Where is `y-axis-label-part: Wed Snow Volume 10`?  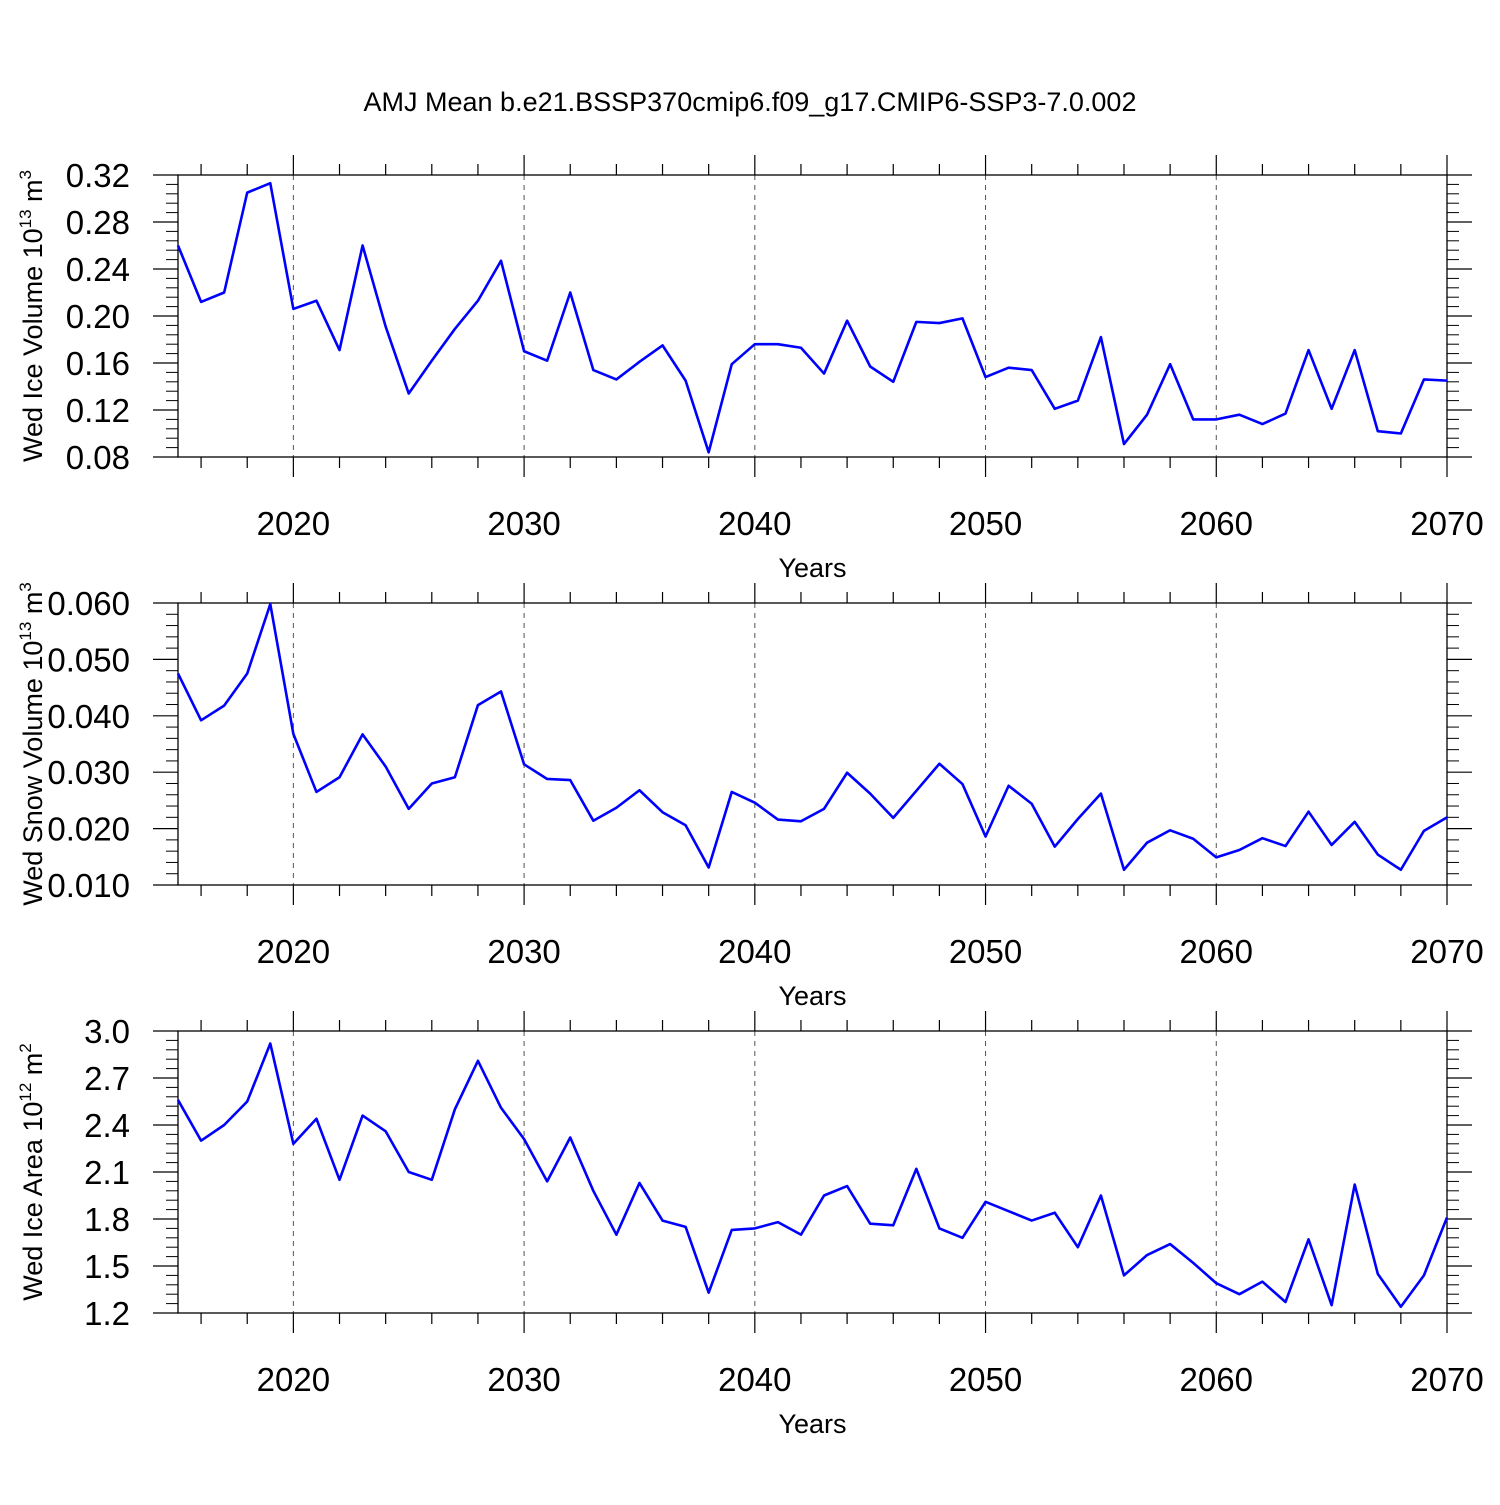 y-axis-label-part: Wed Snow Volume 10 is located at coordinates (33, 773).